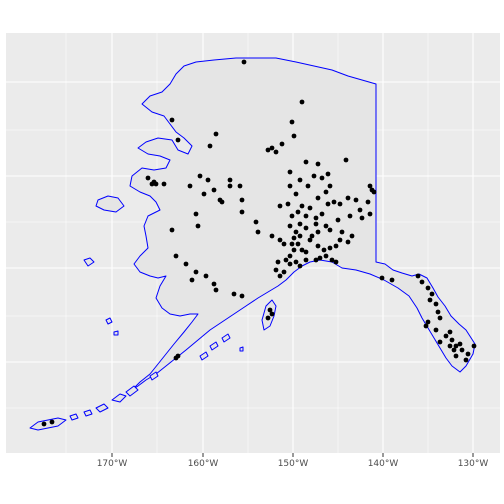 The width and height of the screenshot is (504, 504). Describe the element at coordinates (473, 464) in the screenshot. I see `x-tick-label-130w: 130°W` at that location.